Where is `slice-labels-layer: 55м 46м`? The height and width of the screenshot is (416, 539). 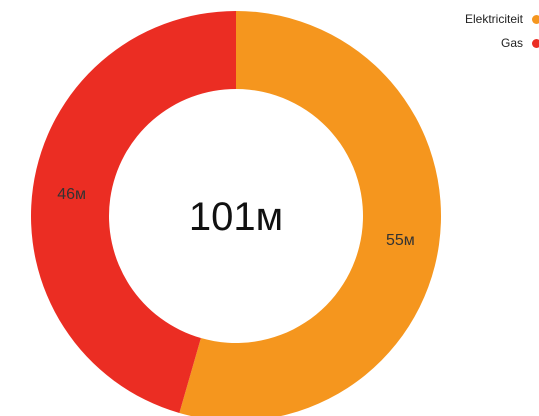 slice-labels-layer: 55м 46м is located at coordinates (236, 217).